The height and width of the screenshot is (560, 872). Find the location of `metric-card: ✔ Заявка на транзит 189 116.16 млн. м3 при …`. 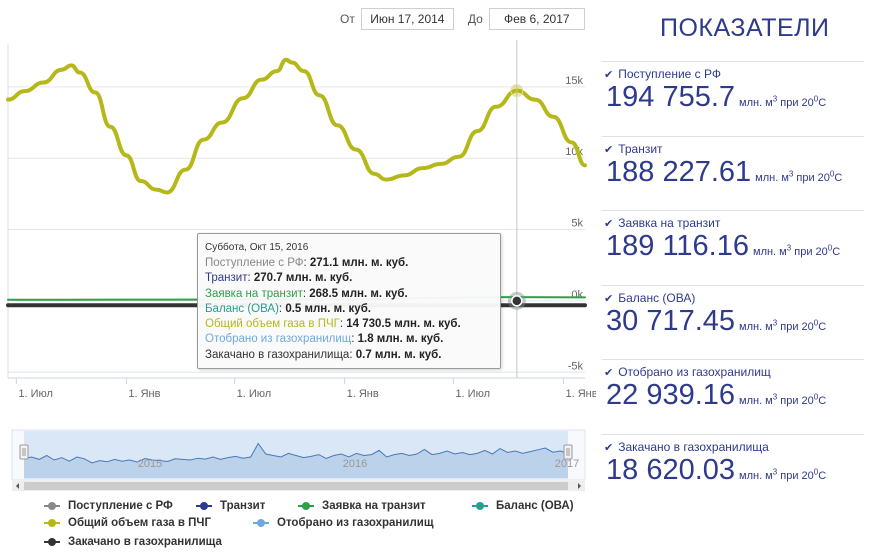

metric-card: ✔ Заявка на транзит 189 116.16 млн. м3 при … is located at coordinates (733, 247).